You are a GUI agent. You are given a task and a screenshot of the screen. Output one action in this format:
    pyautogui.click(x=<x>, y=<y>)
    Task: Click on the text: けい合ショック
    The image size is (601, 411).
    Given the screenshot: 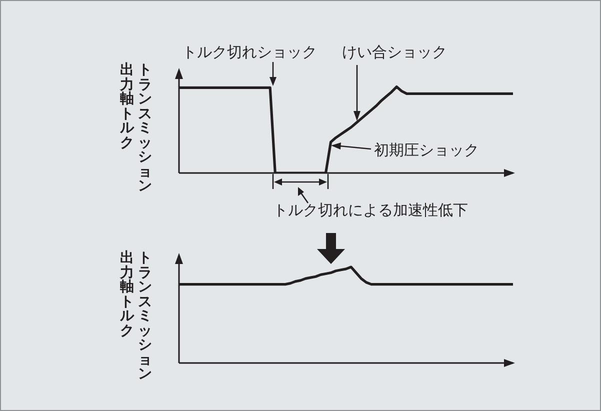 What is the action you would take?
    pyautogui.click(x=394, y=52)
    